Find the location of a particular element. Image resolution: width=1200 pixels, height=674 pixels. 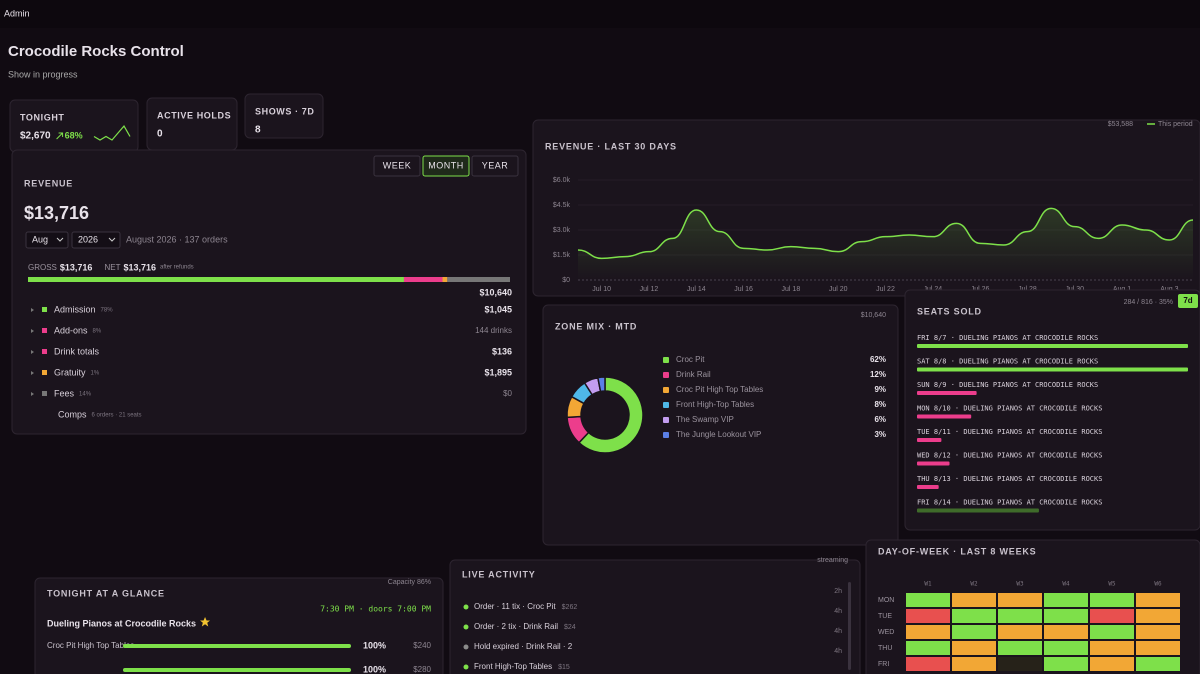

stream-status: streaming is located at coordinates (832, 560).